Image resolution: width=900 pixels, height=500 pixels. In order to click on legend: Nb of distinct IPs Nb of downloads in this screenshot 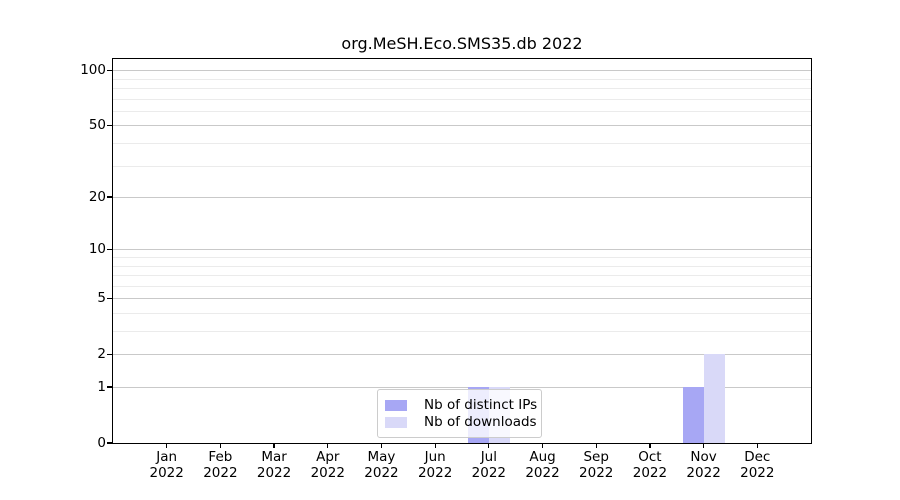, I will do `click(459, 413)`.